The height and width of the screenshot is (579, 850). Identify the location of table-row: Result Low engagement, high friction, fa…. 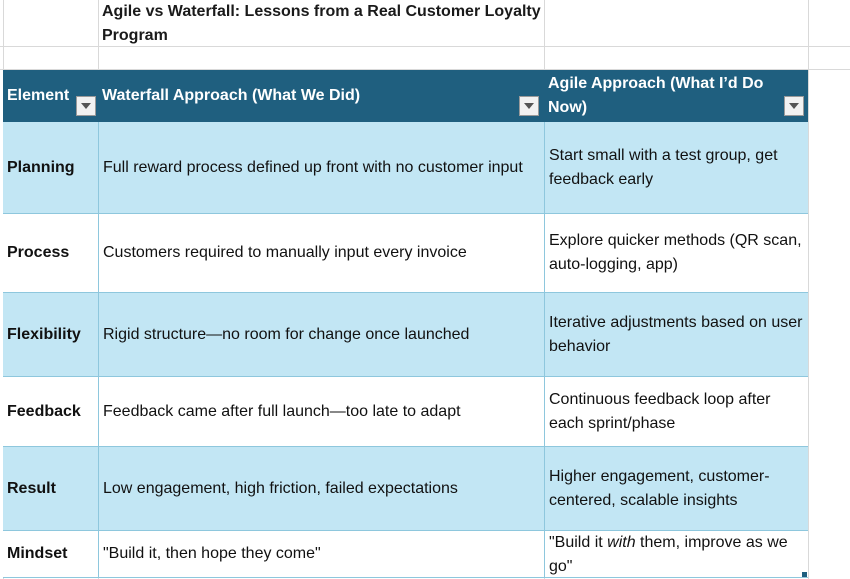
(405, 489).